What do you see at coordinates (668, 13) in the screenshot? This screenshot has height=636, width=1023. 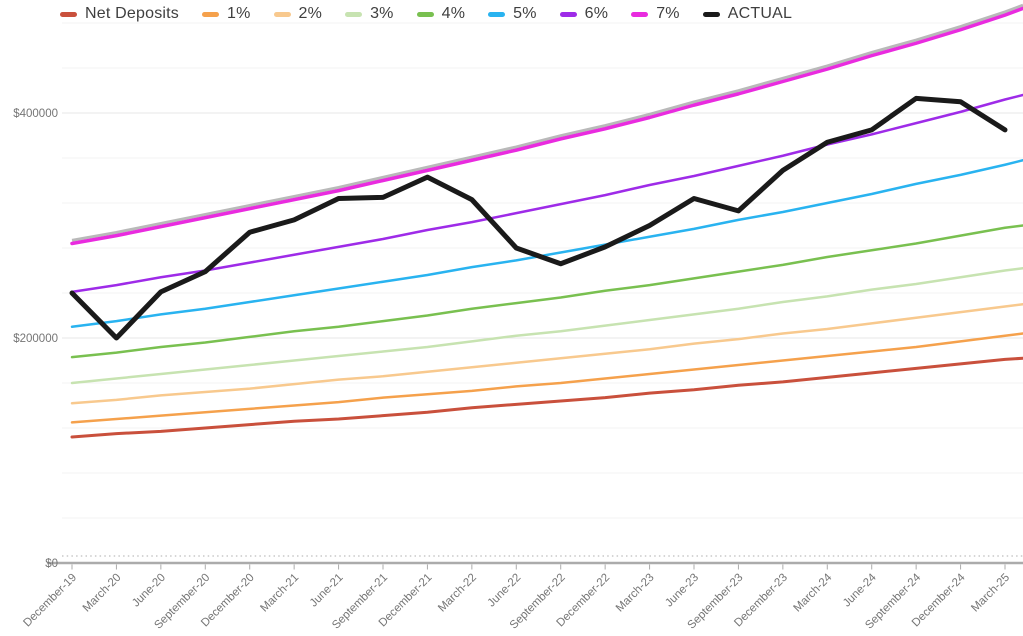 I see `legend-label-7pct: 7%` at bounding box center [668, 13].